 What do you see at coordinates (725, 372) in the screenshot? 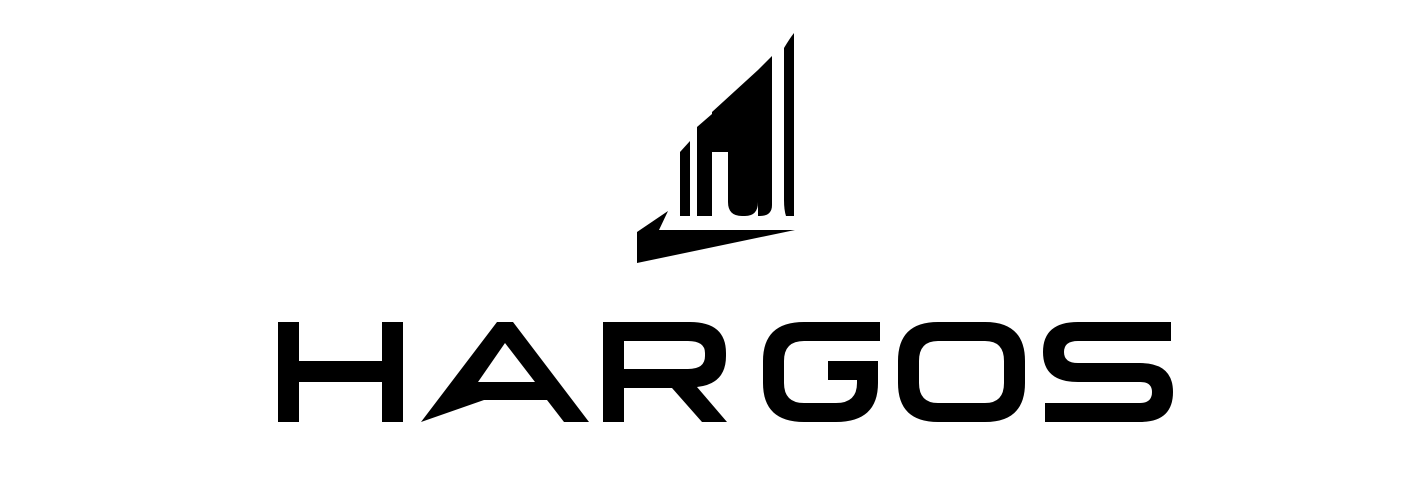
I see `wordmark-graphic` at bounding box center [725, 372].